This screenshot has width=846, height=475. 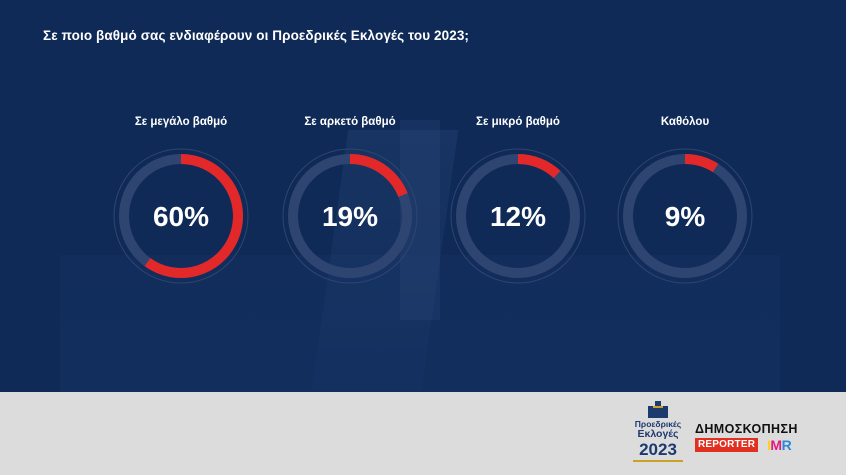 What do you see at coordinates (658, 409) in the screenshot?
I see `ballot-box-icon` at bounding box center [658, 409].